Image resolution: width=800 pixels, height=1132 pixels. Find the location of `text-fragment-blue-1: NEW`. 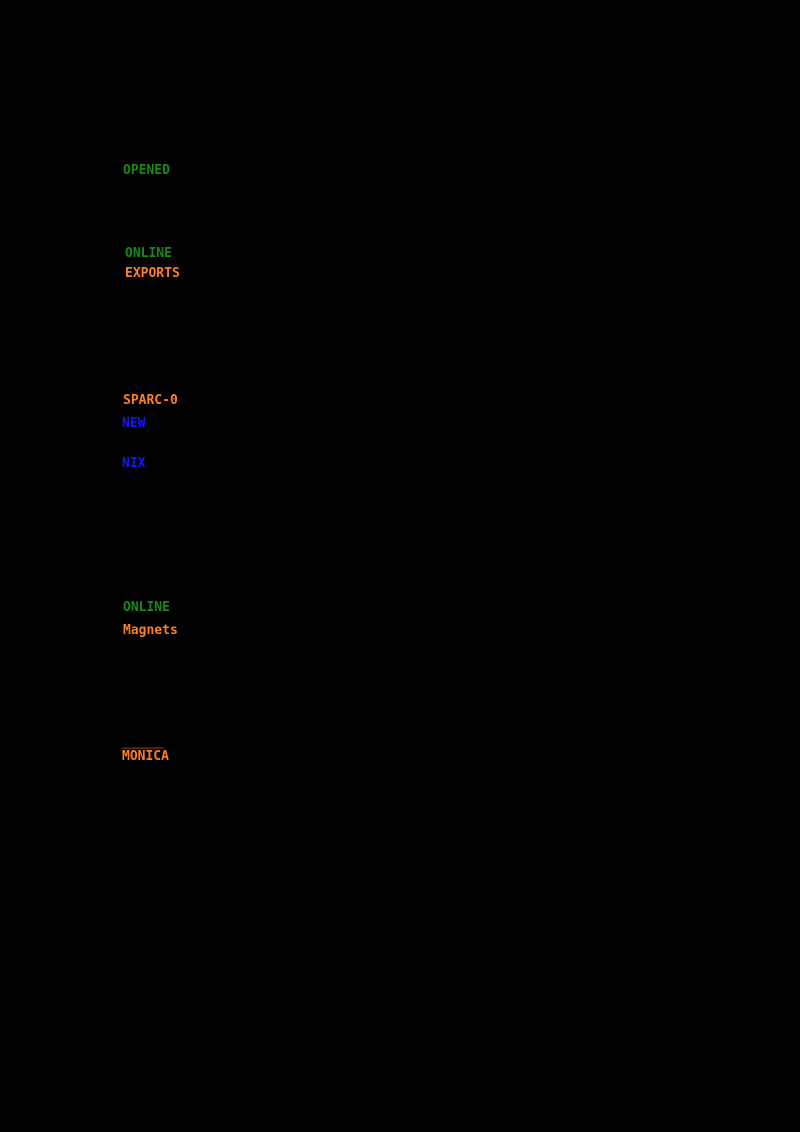

text-fragment-blue-1: NEW is located at coordinates (134, 423).